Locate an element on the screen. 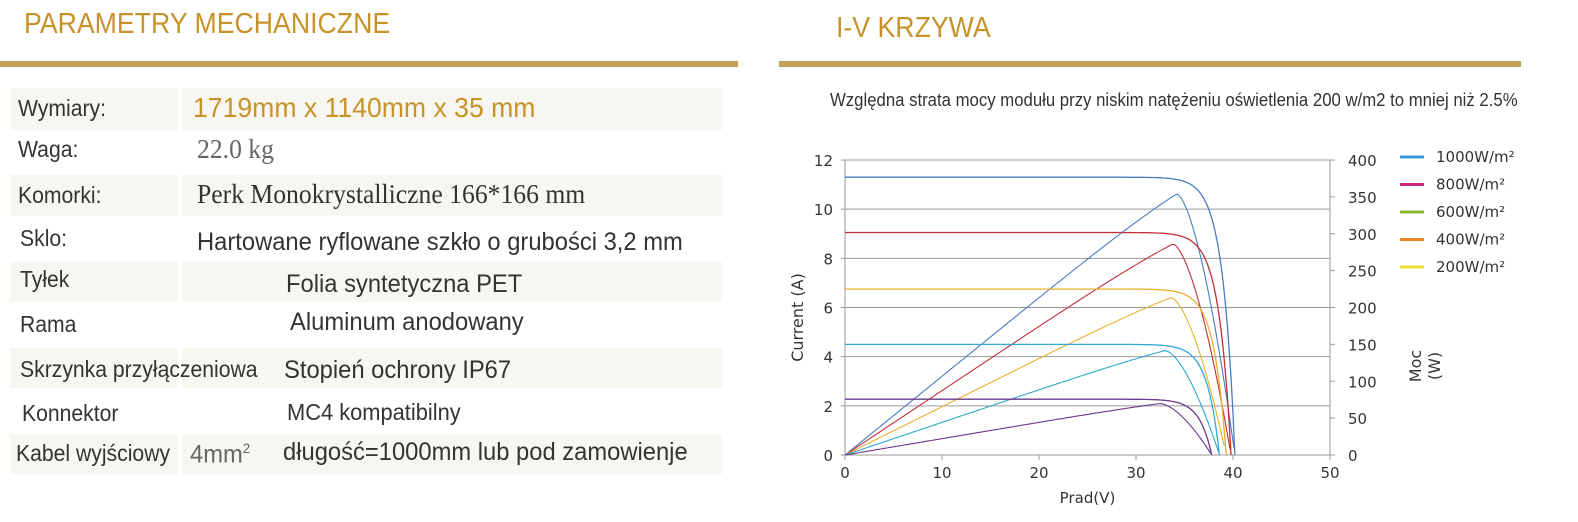 The width and height of the screenshot is (1578, 522). legend-label-1: 800W/m² is located at coordinates (1470, 185).